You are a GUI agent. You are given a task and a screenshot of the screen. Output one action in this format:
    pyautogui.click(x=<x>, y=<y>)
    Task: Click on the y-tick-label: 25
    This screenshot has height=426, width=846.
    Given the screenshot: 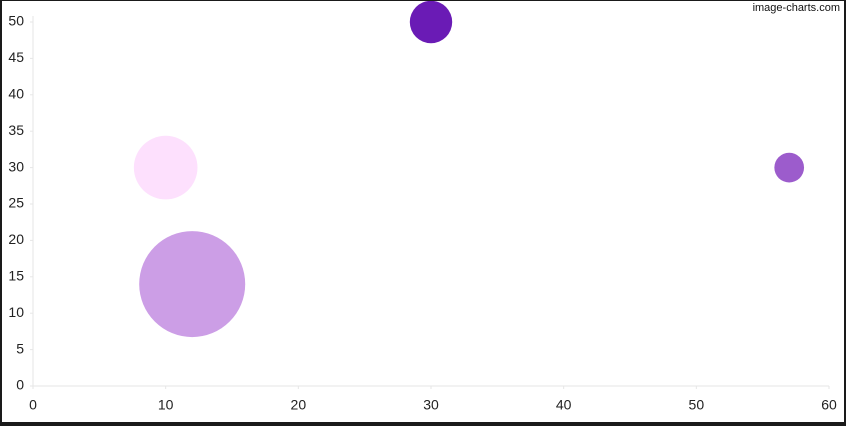 What is the action you would take?
    pyautogui.click(x=16, y=203)
    